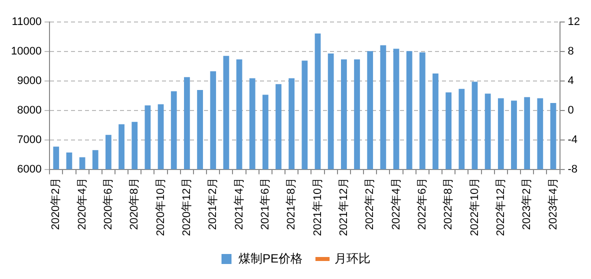  I want to click on y-tick-label: 6000, so click(29, 169).